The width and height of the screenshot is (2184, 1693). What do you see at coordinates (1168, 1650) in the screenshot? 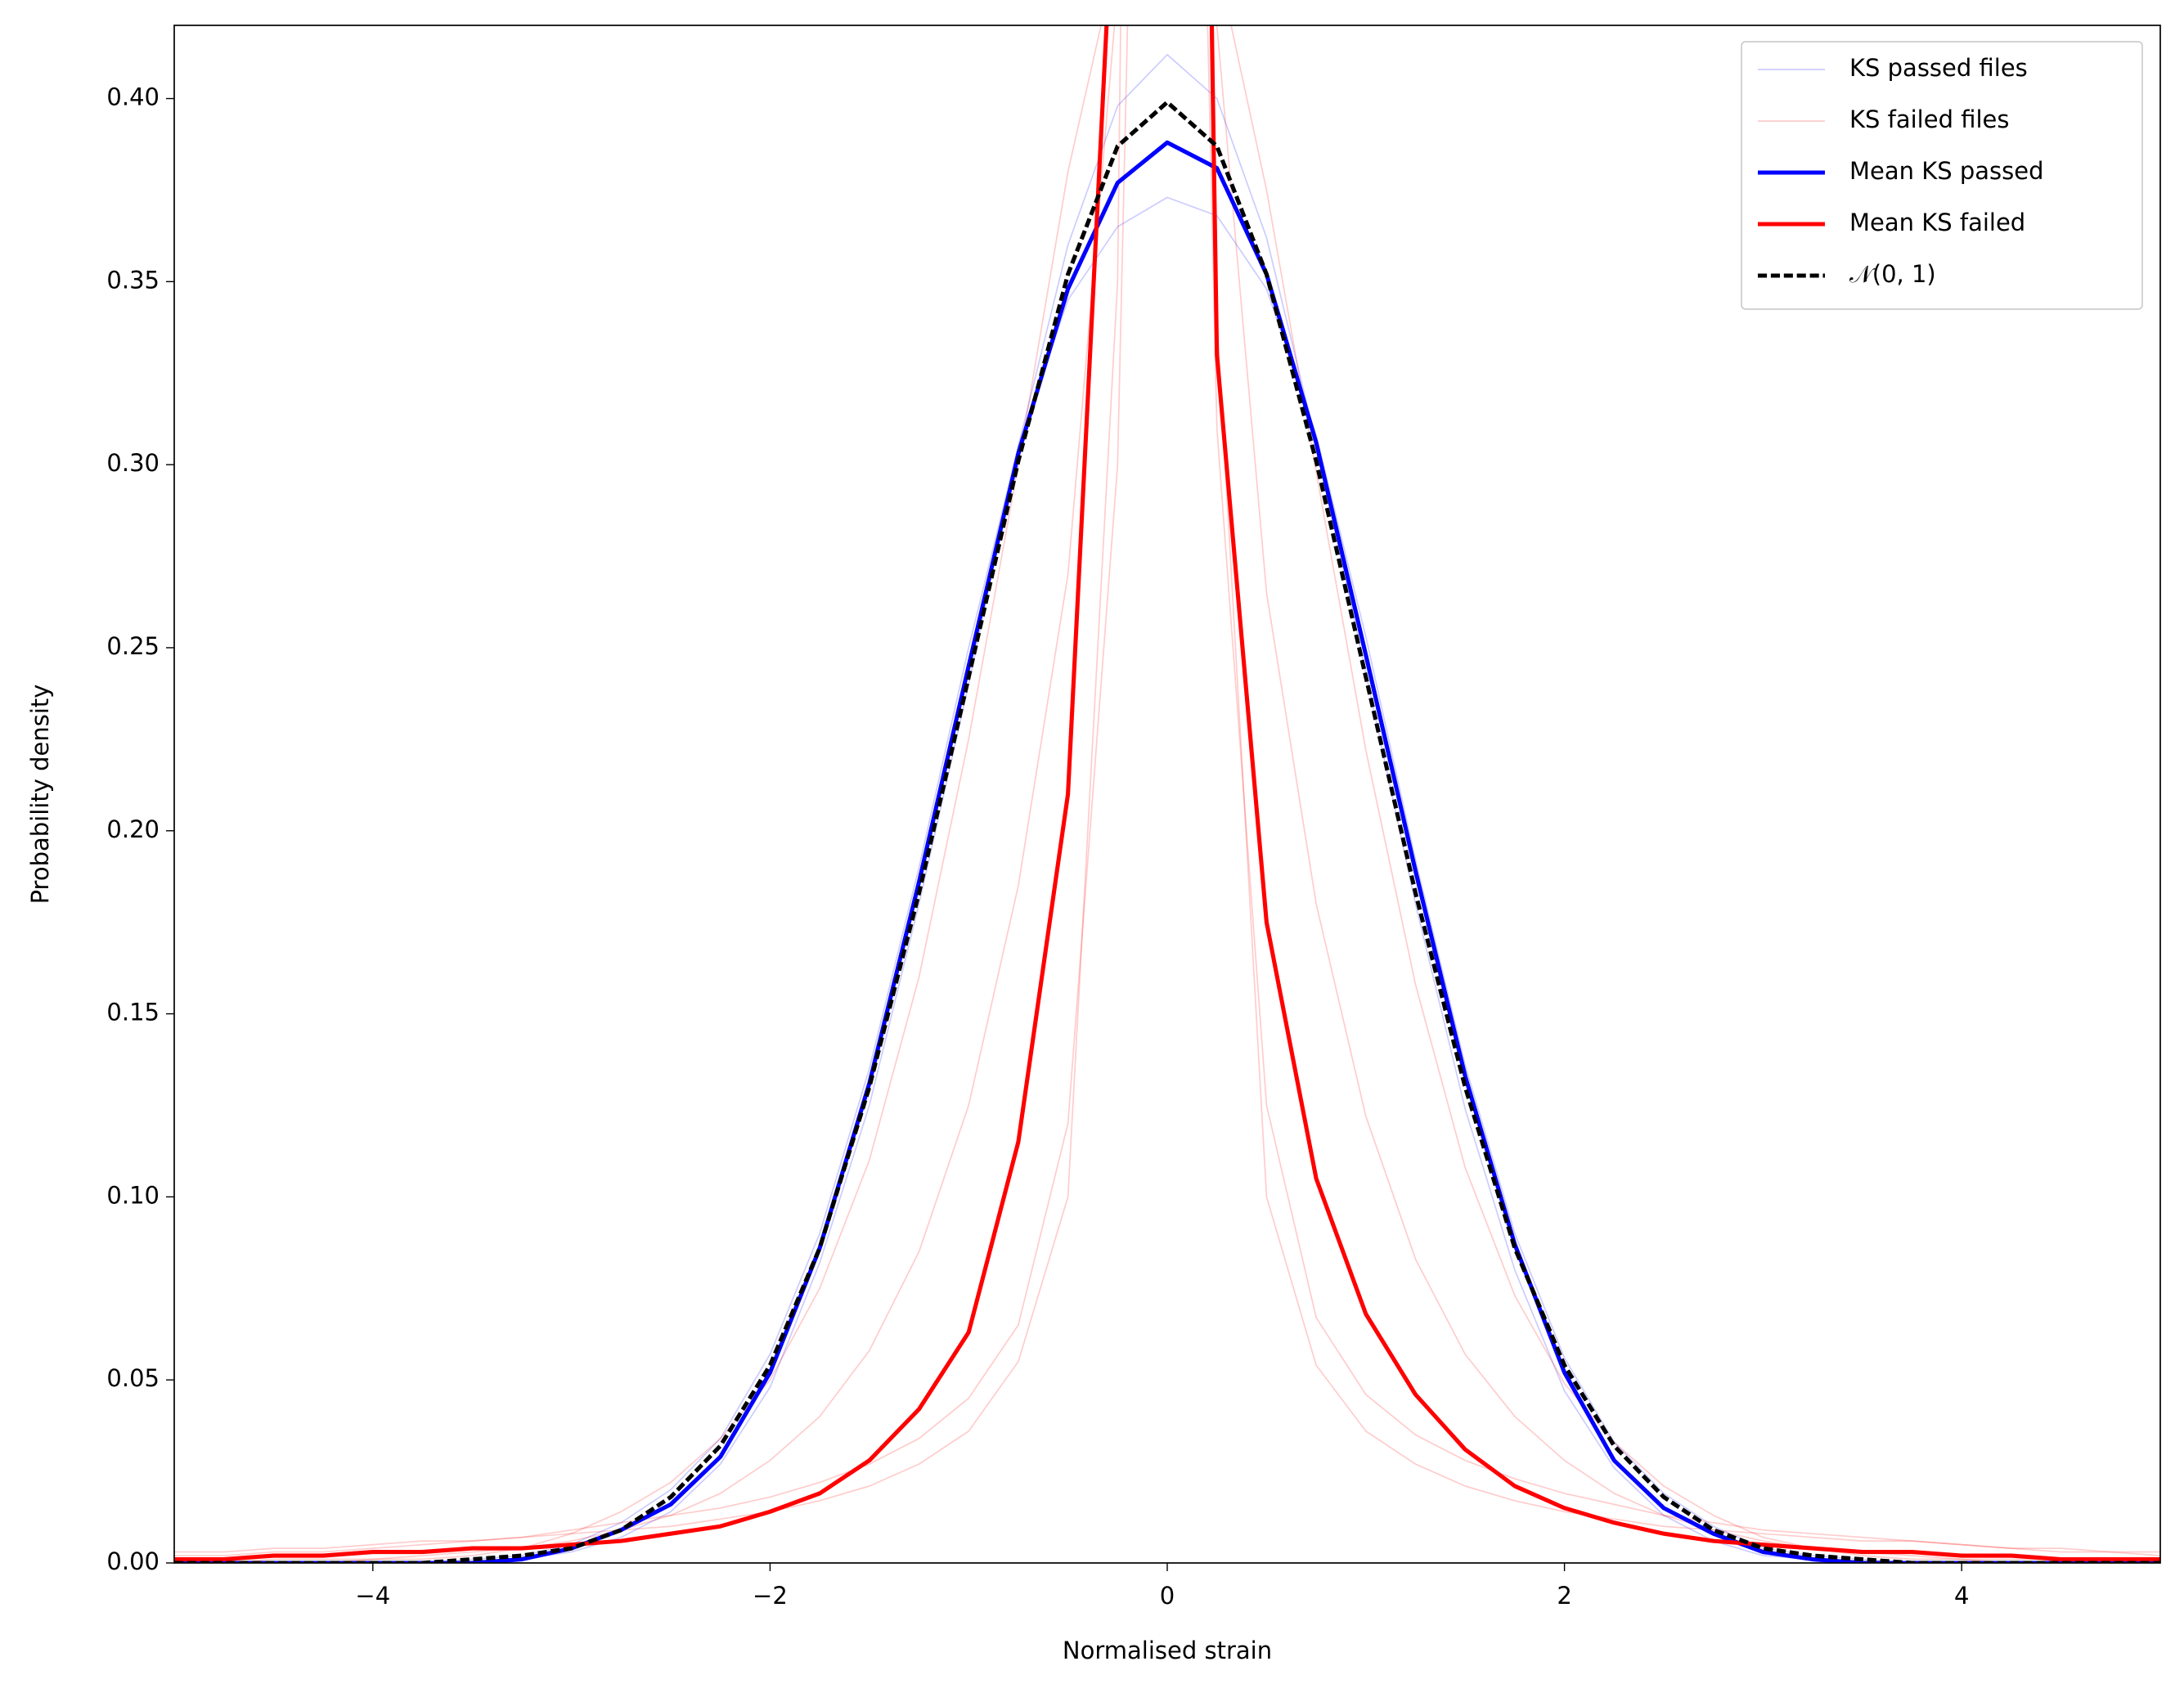
I see `x-axis-label: Normalised strain` at bounding box center [1168, 1650].